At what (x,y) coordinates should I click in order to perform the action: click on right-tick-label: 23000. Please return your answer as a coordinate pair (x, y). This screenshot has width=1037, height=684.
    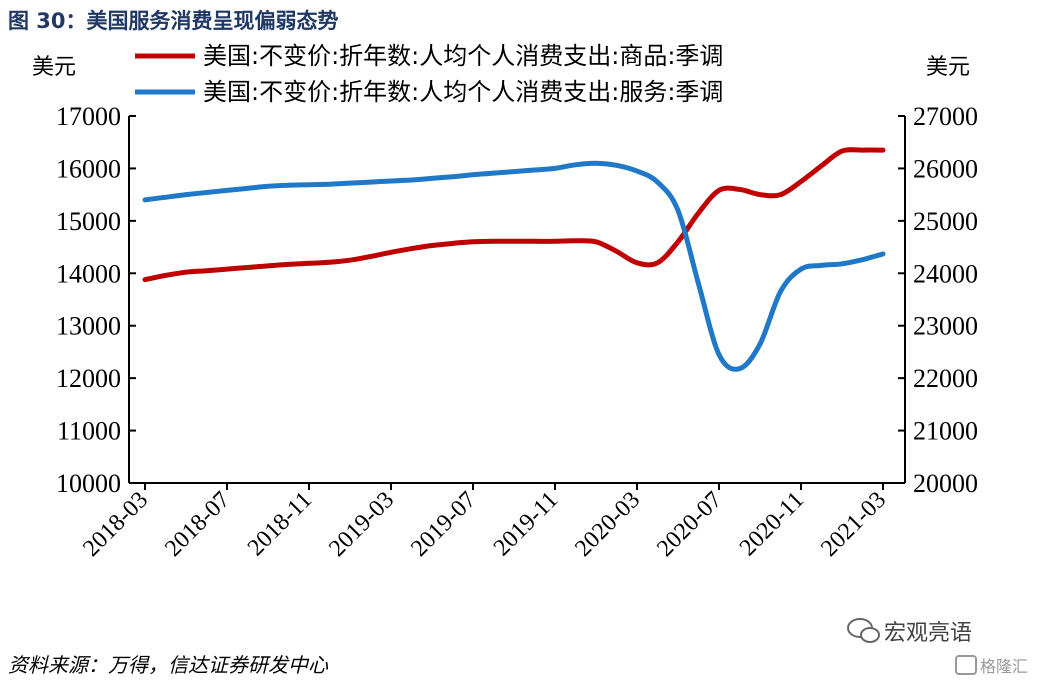
    Looking at the image, I should click on (945, 326).